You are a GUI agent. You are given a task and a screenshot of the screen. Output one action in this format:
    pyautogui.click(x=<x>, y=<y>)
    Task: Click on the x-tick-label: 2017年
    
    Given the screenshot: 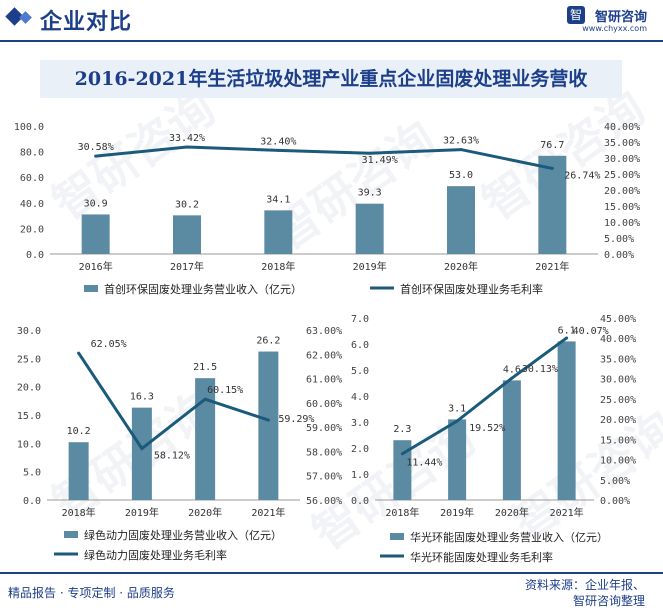 What is the action you would take?
    pyautogui.click(x=187, y=266)
    